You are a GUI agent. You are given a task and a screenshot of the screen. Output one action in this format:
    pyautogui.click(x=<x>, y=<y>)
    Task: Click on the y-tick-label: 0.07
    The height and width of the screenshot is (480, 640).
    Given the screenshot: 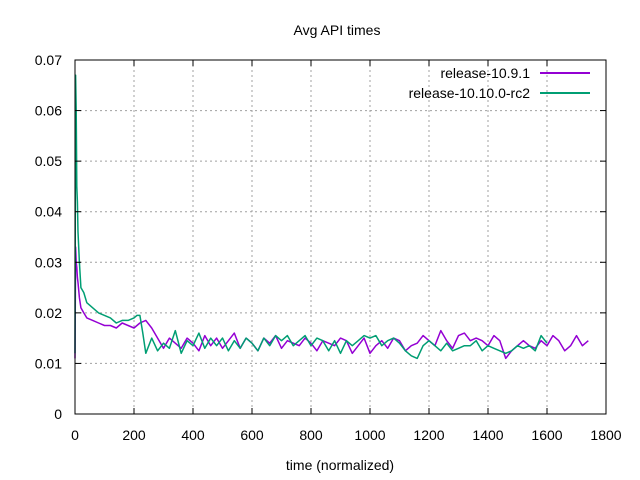 What is the action you would take?
    pyautogui.click(x=48, y=60)
    